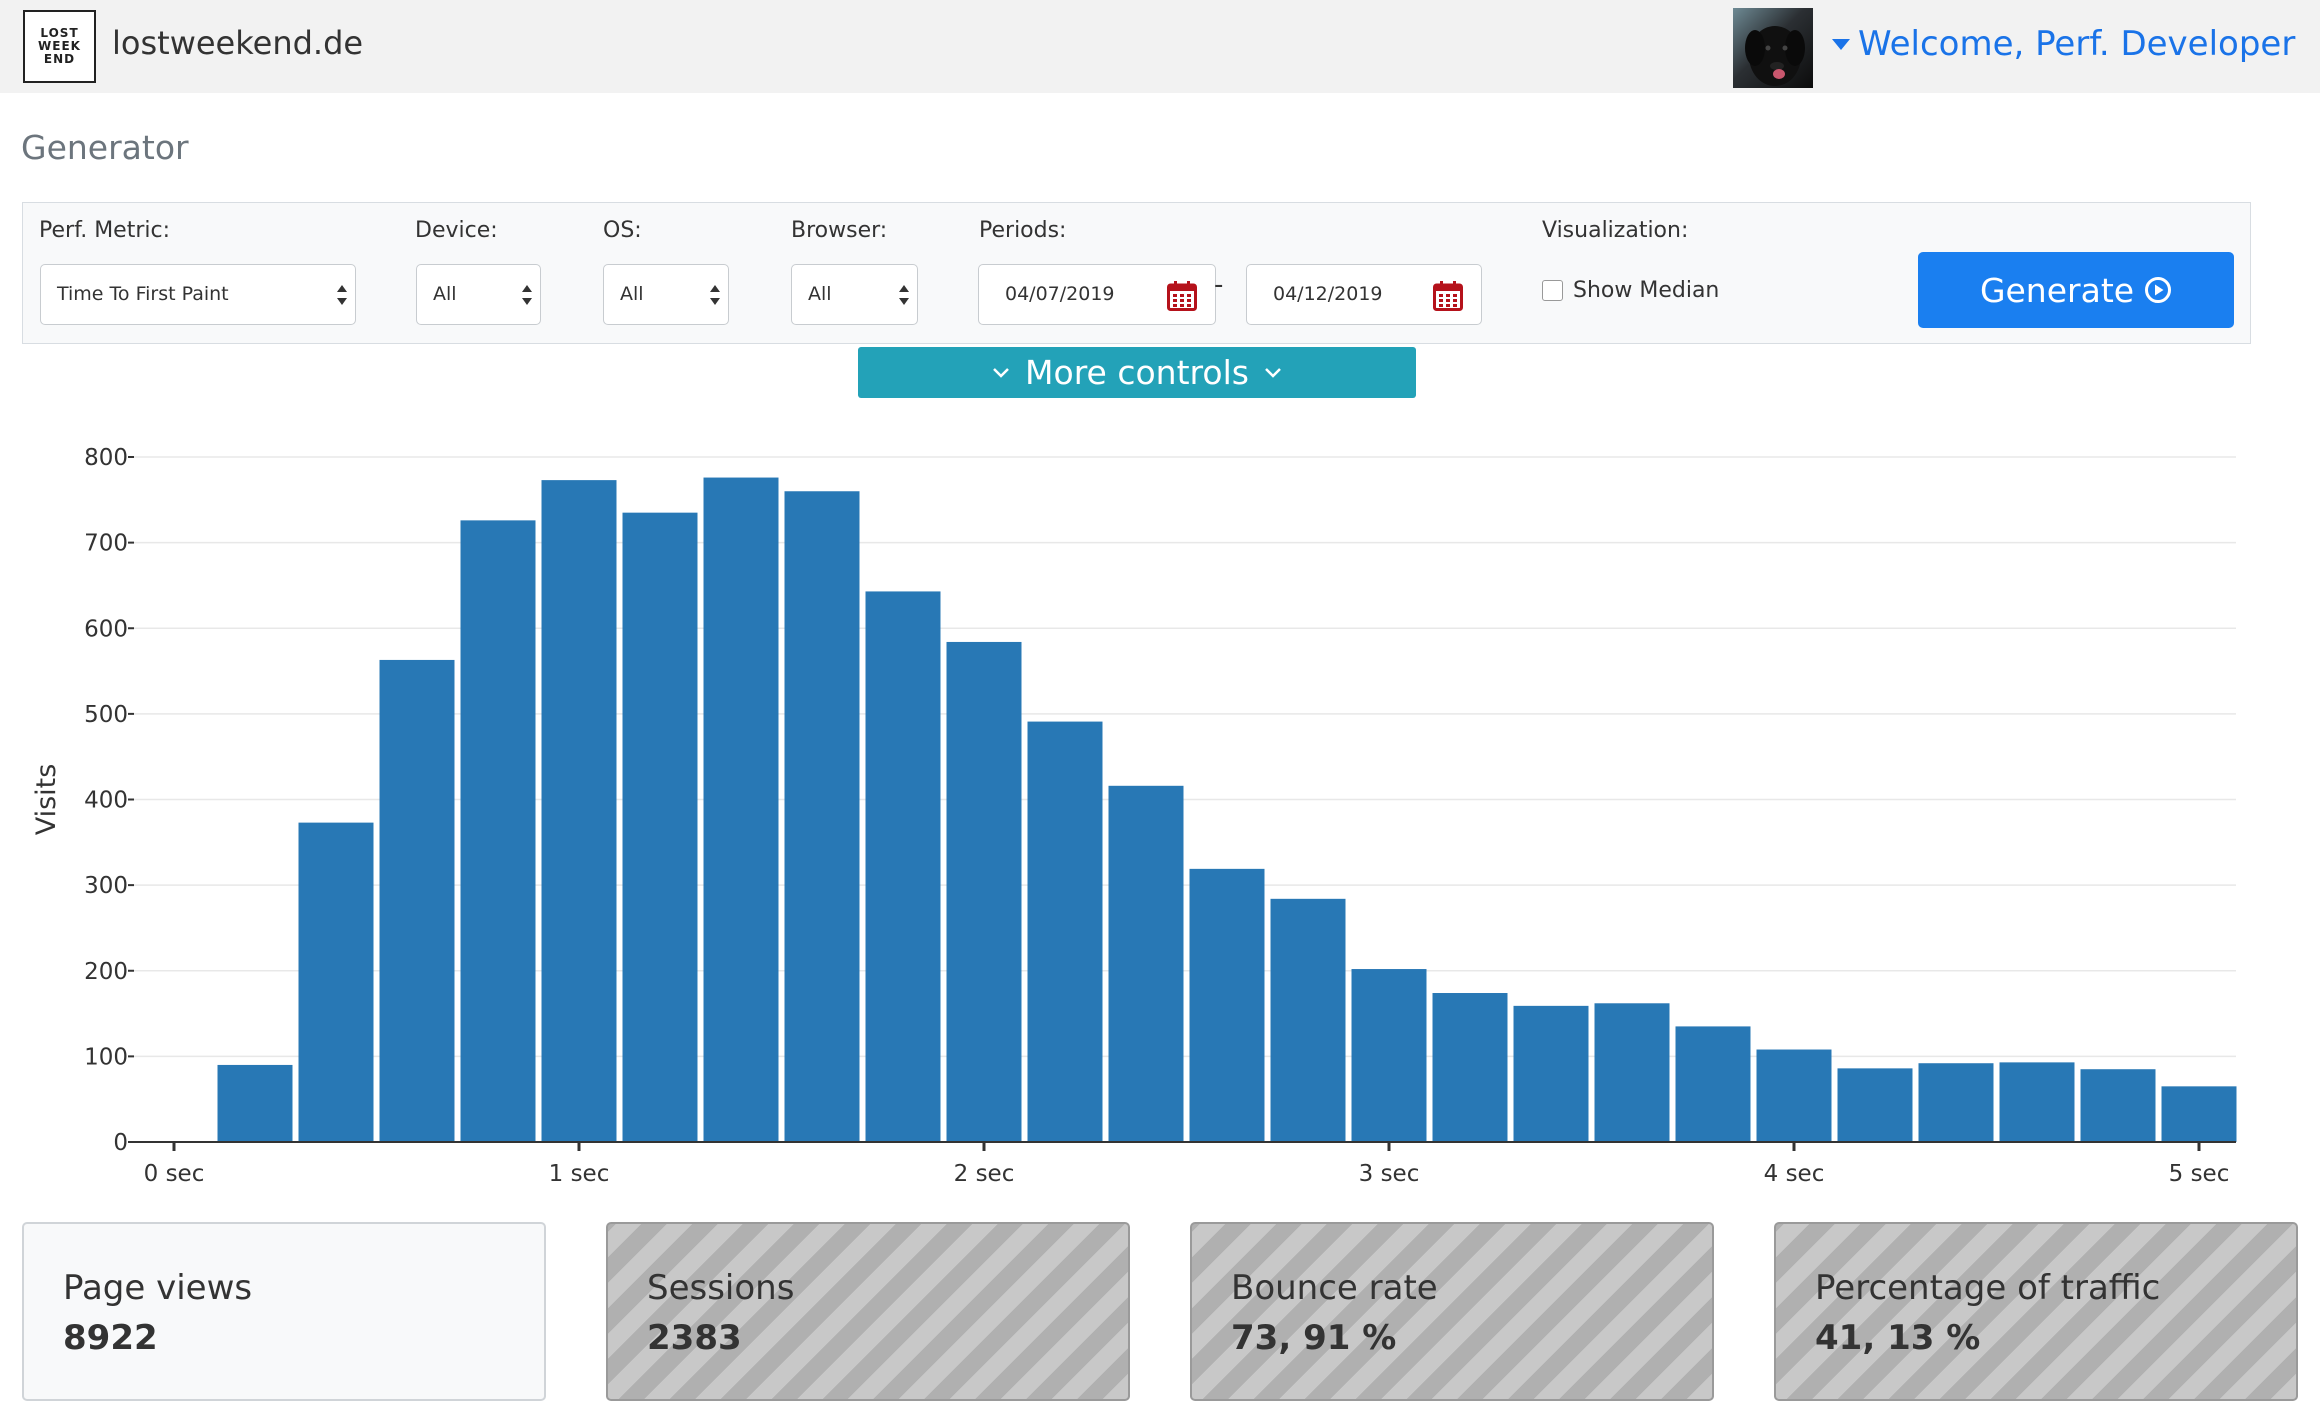 The width and height of the screenshot is (2320, 1414). I want to click on os-select: All, so click(666, 294).